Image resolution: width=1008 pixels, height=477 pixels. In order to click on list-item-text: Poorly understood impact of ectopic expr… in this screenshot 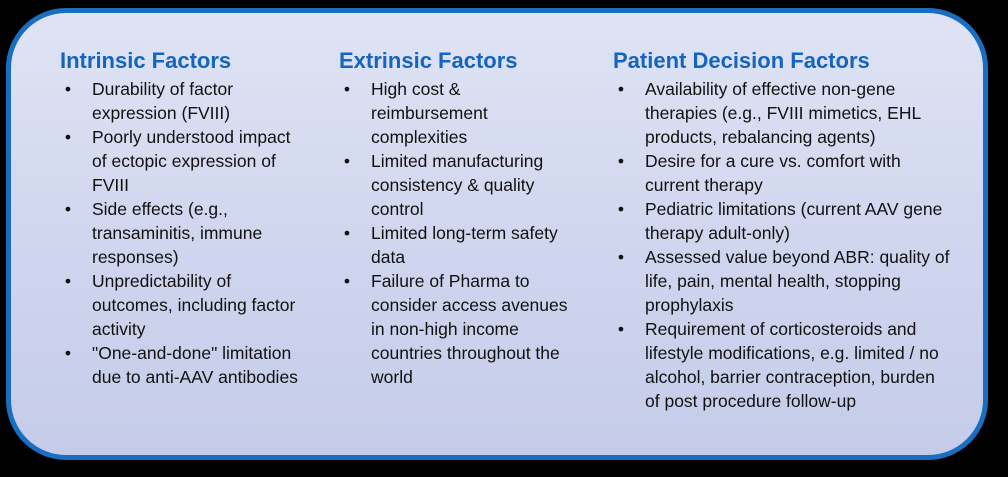, I will do `click(191, 161)`.